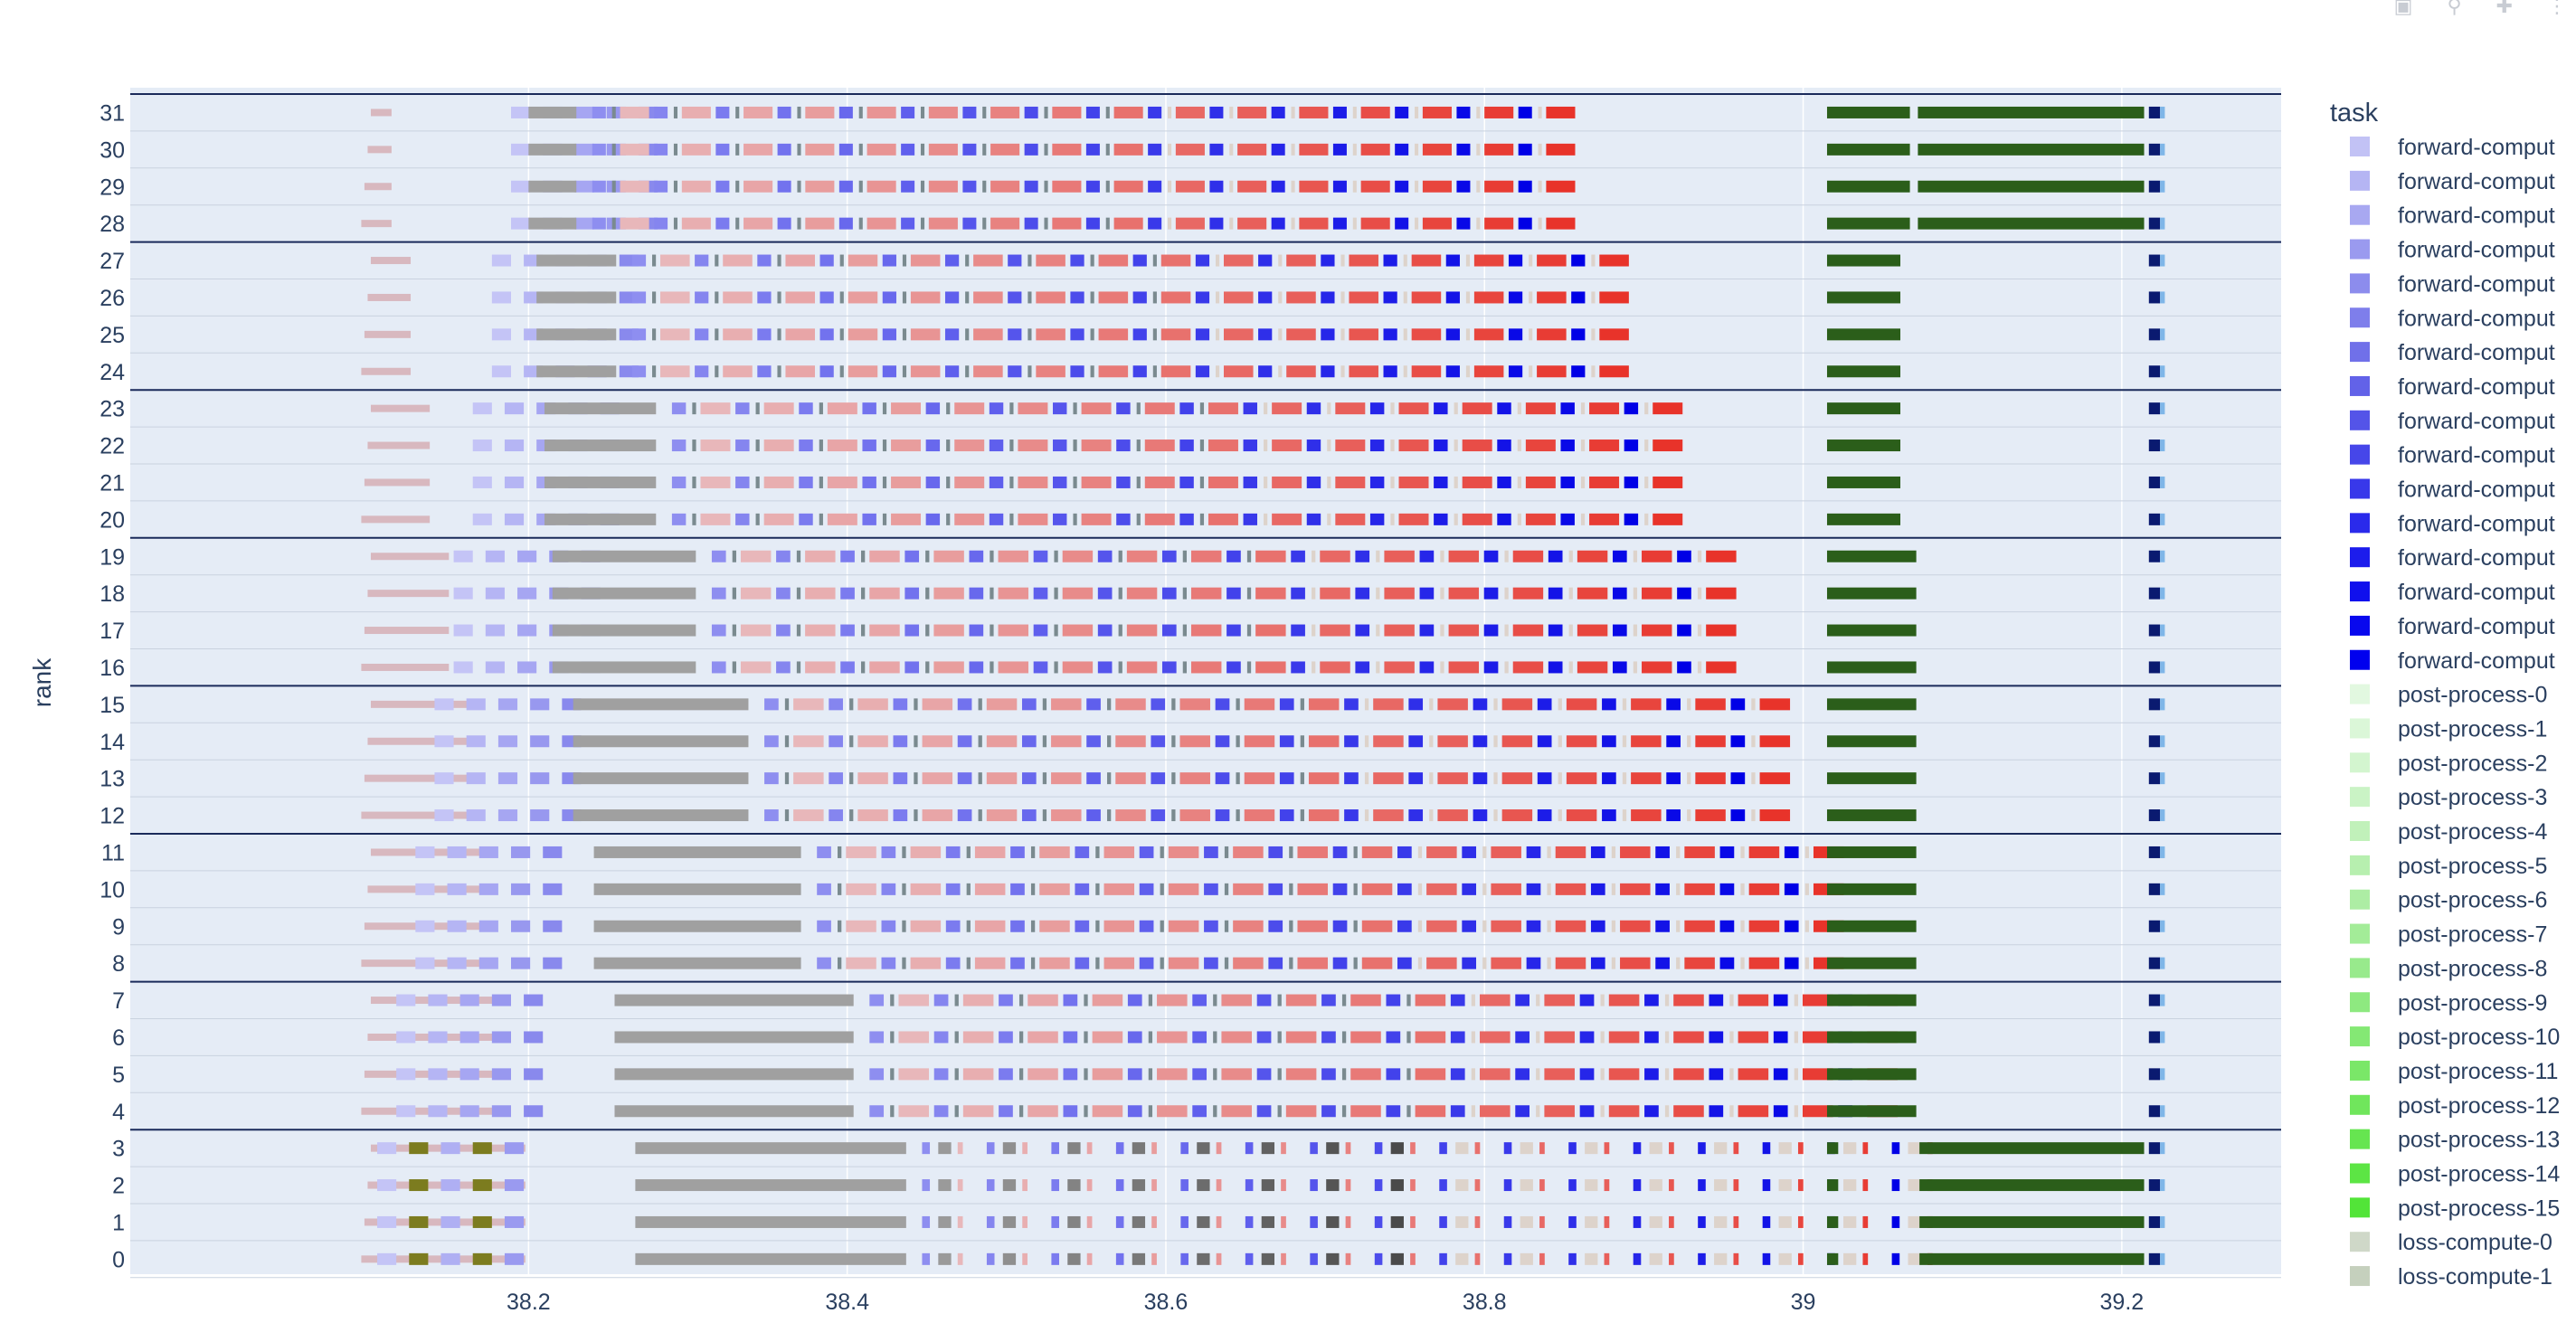  Describe the element at coordinates (1326, 1302) in the screenshot. I see `x-axis-ticks: 38.2 38.4 38.6 38.8 39 39.2` at that location.